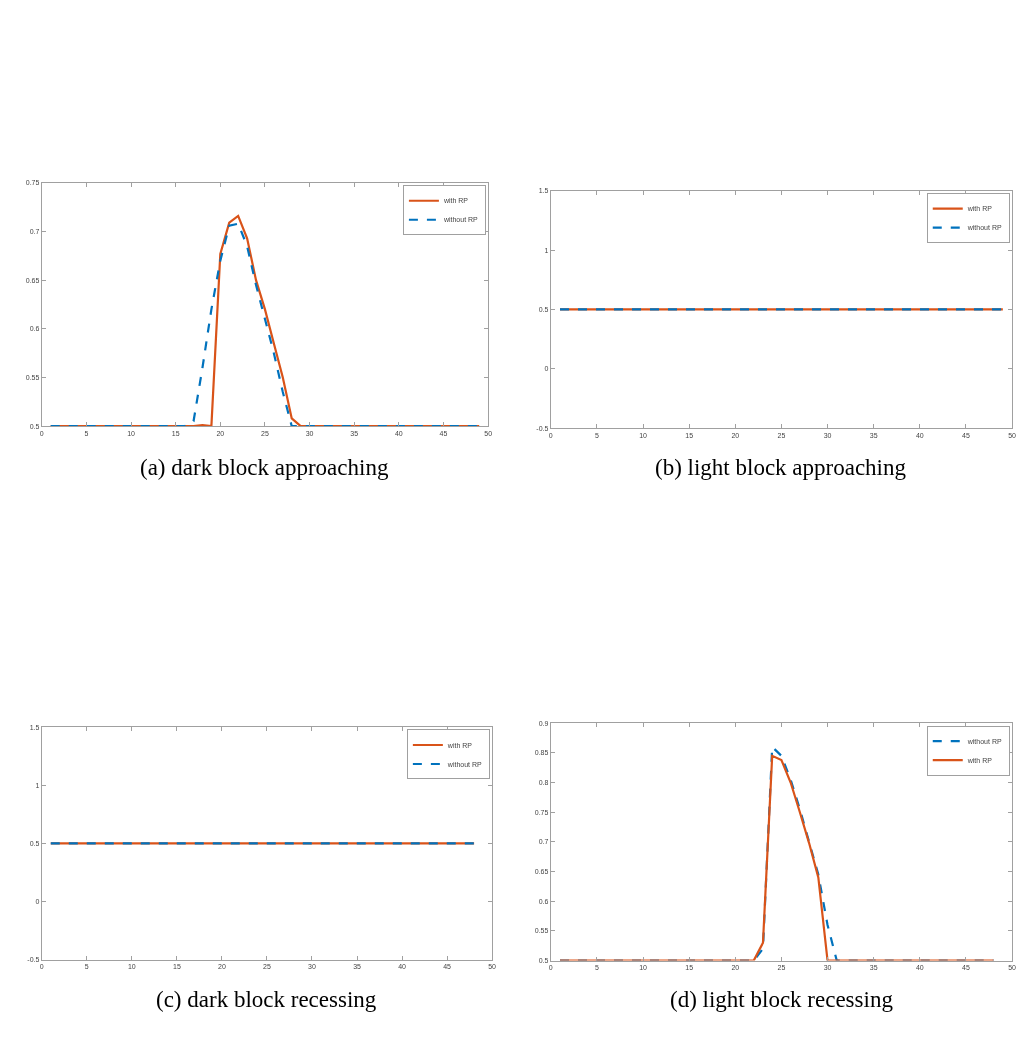  I want to click on text: (a) dark block approaching, so click(264, 467).